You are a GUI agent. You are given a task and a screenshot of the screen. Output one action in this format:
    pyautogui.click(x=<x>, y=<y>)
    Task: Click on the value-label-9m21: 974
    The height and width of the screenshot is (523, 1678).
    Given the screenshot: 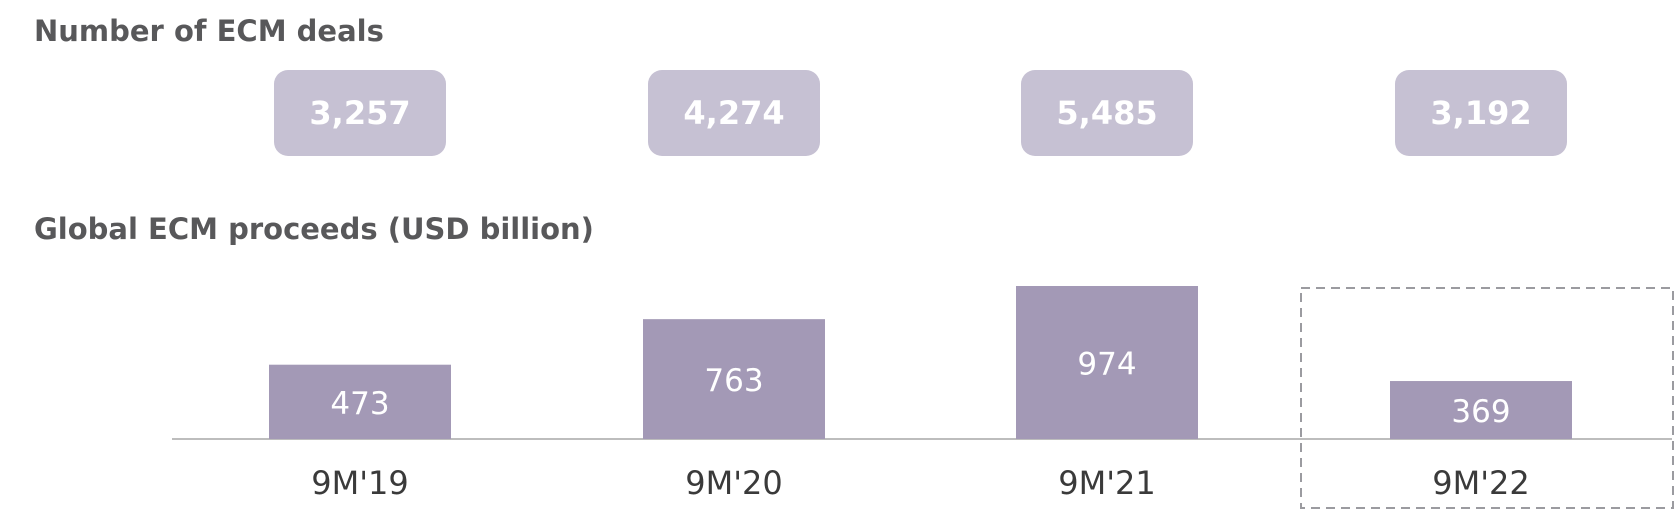 What is the action you would take?
    pyautogui.click(x=1106, y=365)
    